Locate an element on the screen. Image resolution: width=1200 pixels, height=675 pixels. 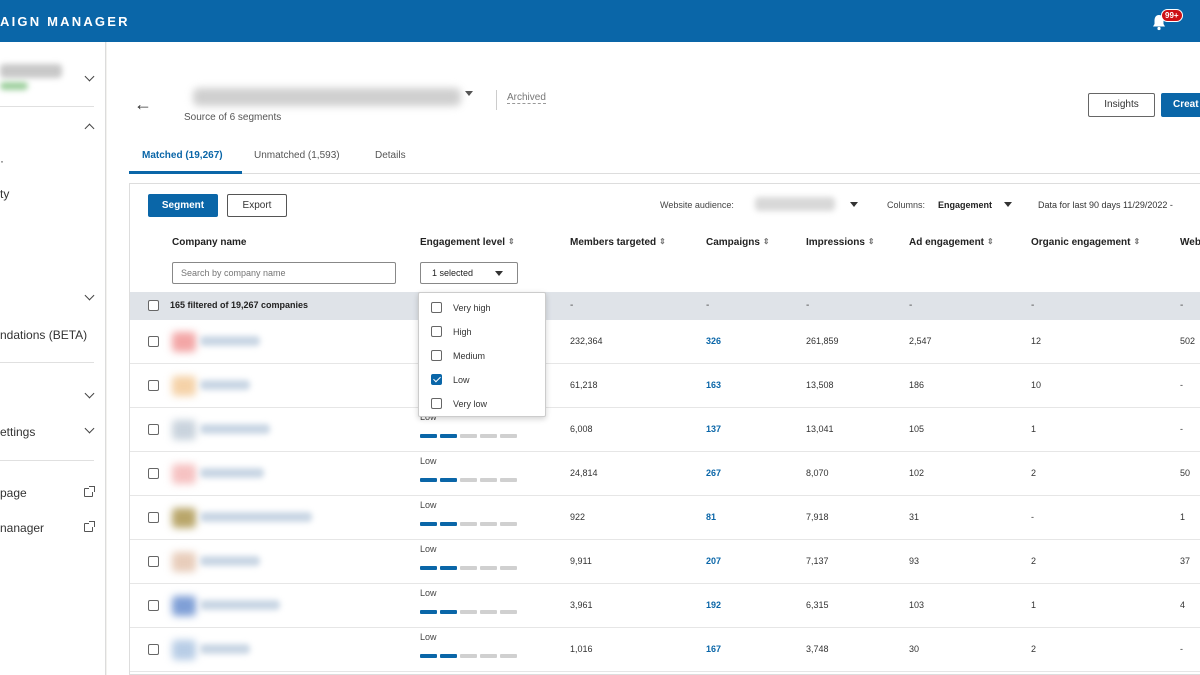
cell-organic: 10 is located at coordinates (1036, 385).